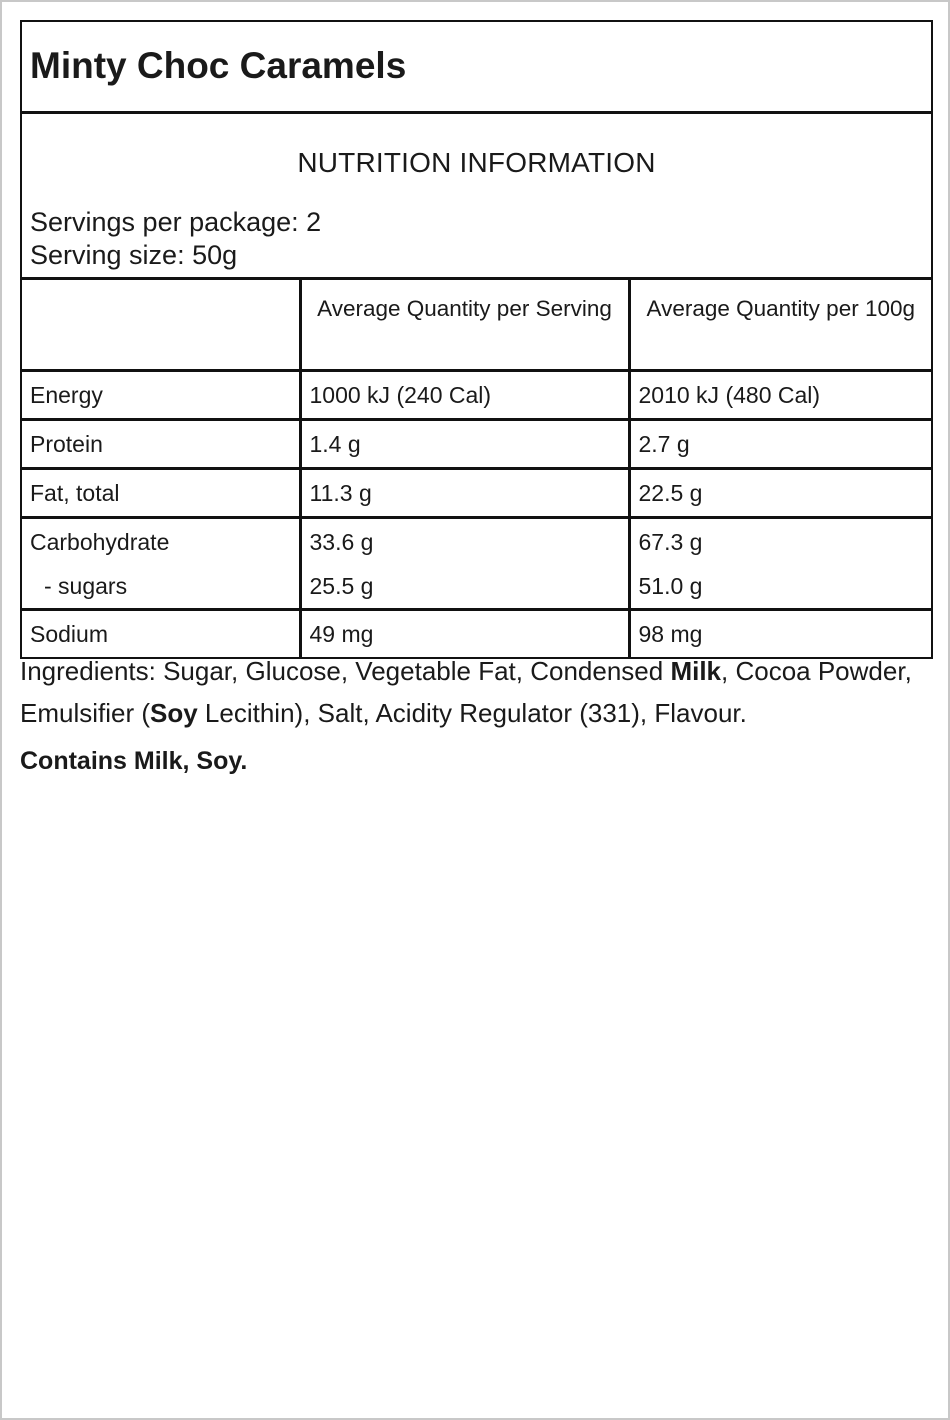  What do you see at coordinates (476, 162) in the screenshot?
I see `panel-heading: NUTRITION INFORMATION` at bounding box center [476, 162].